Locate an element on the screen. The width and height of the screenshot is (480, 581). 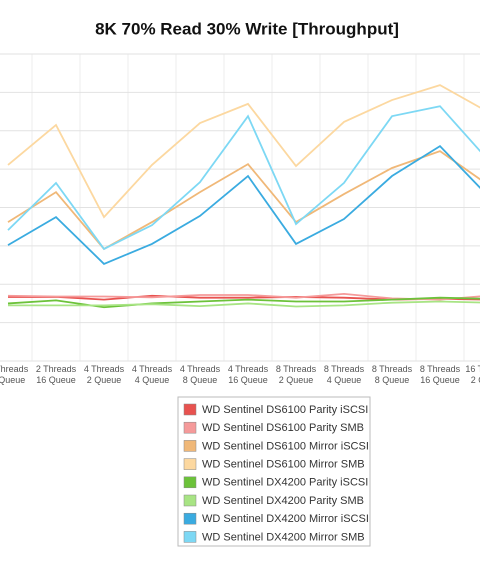
legend-label: WD Sentinel DX4200 Parity iSCSI is located at coordinates (285, 483).